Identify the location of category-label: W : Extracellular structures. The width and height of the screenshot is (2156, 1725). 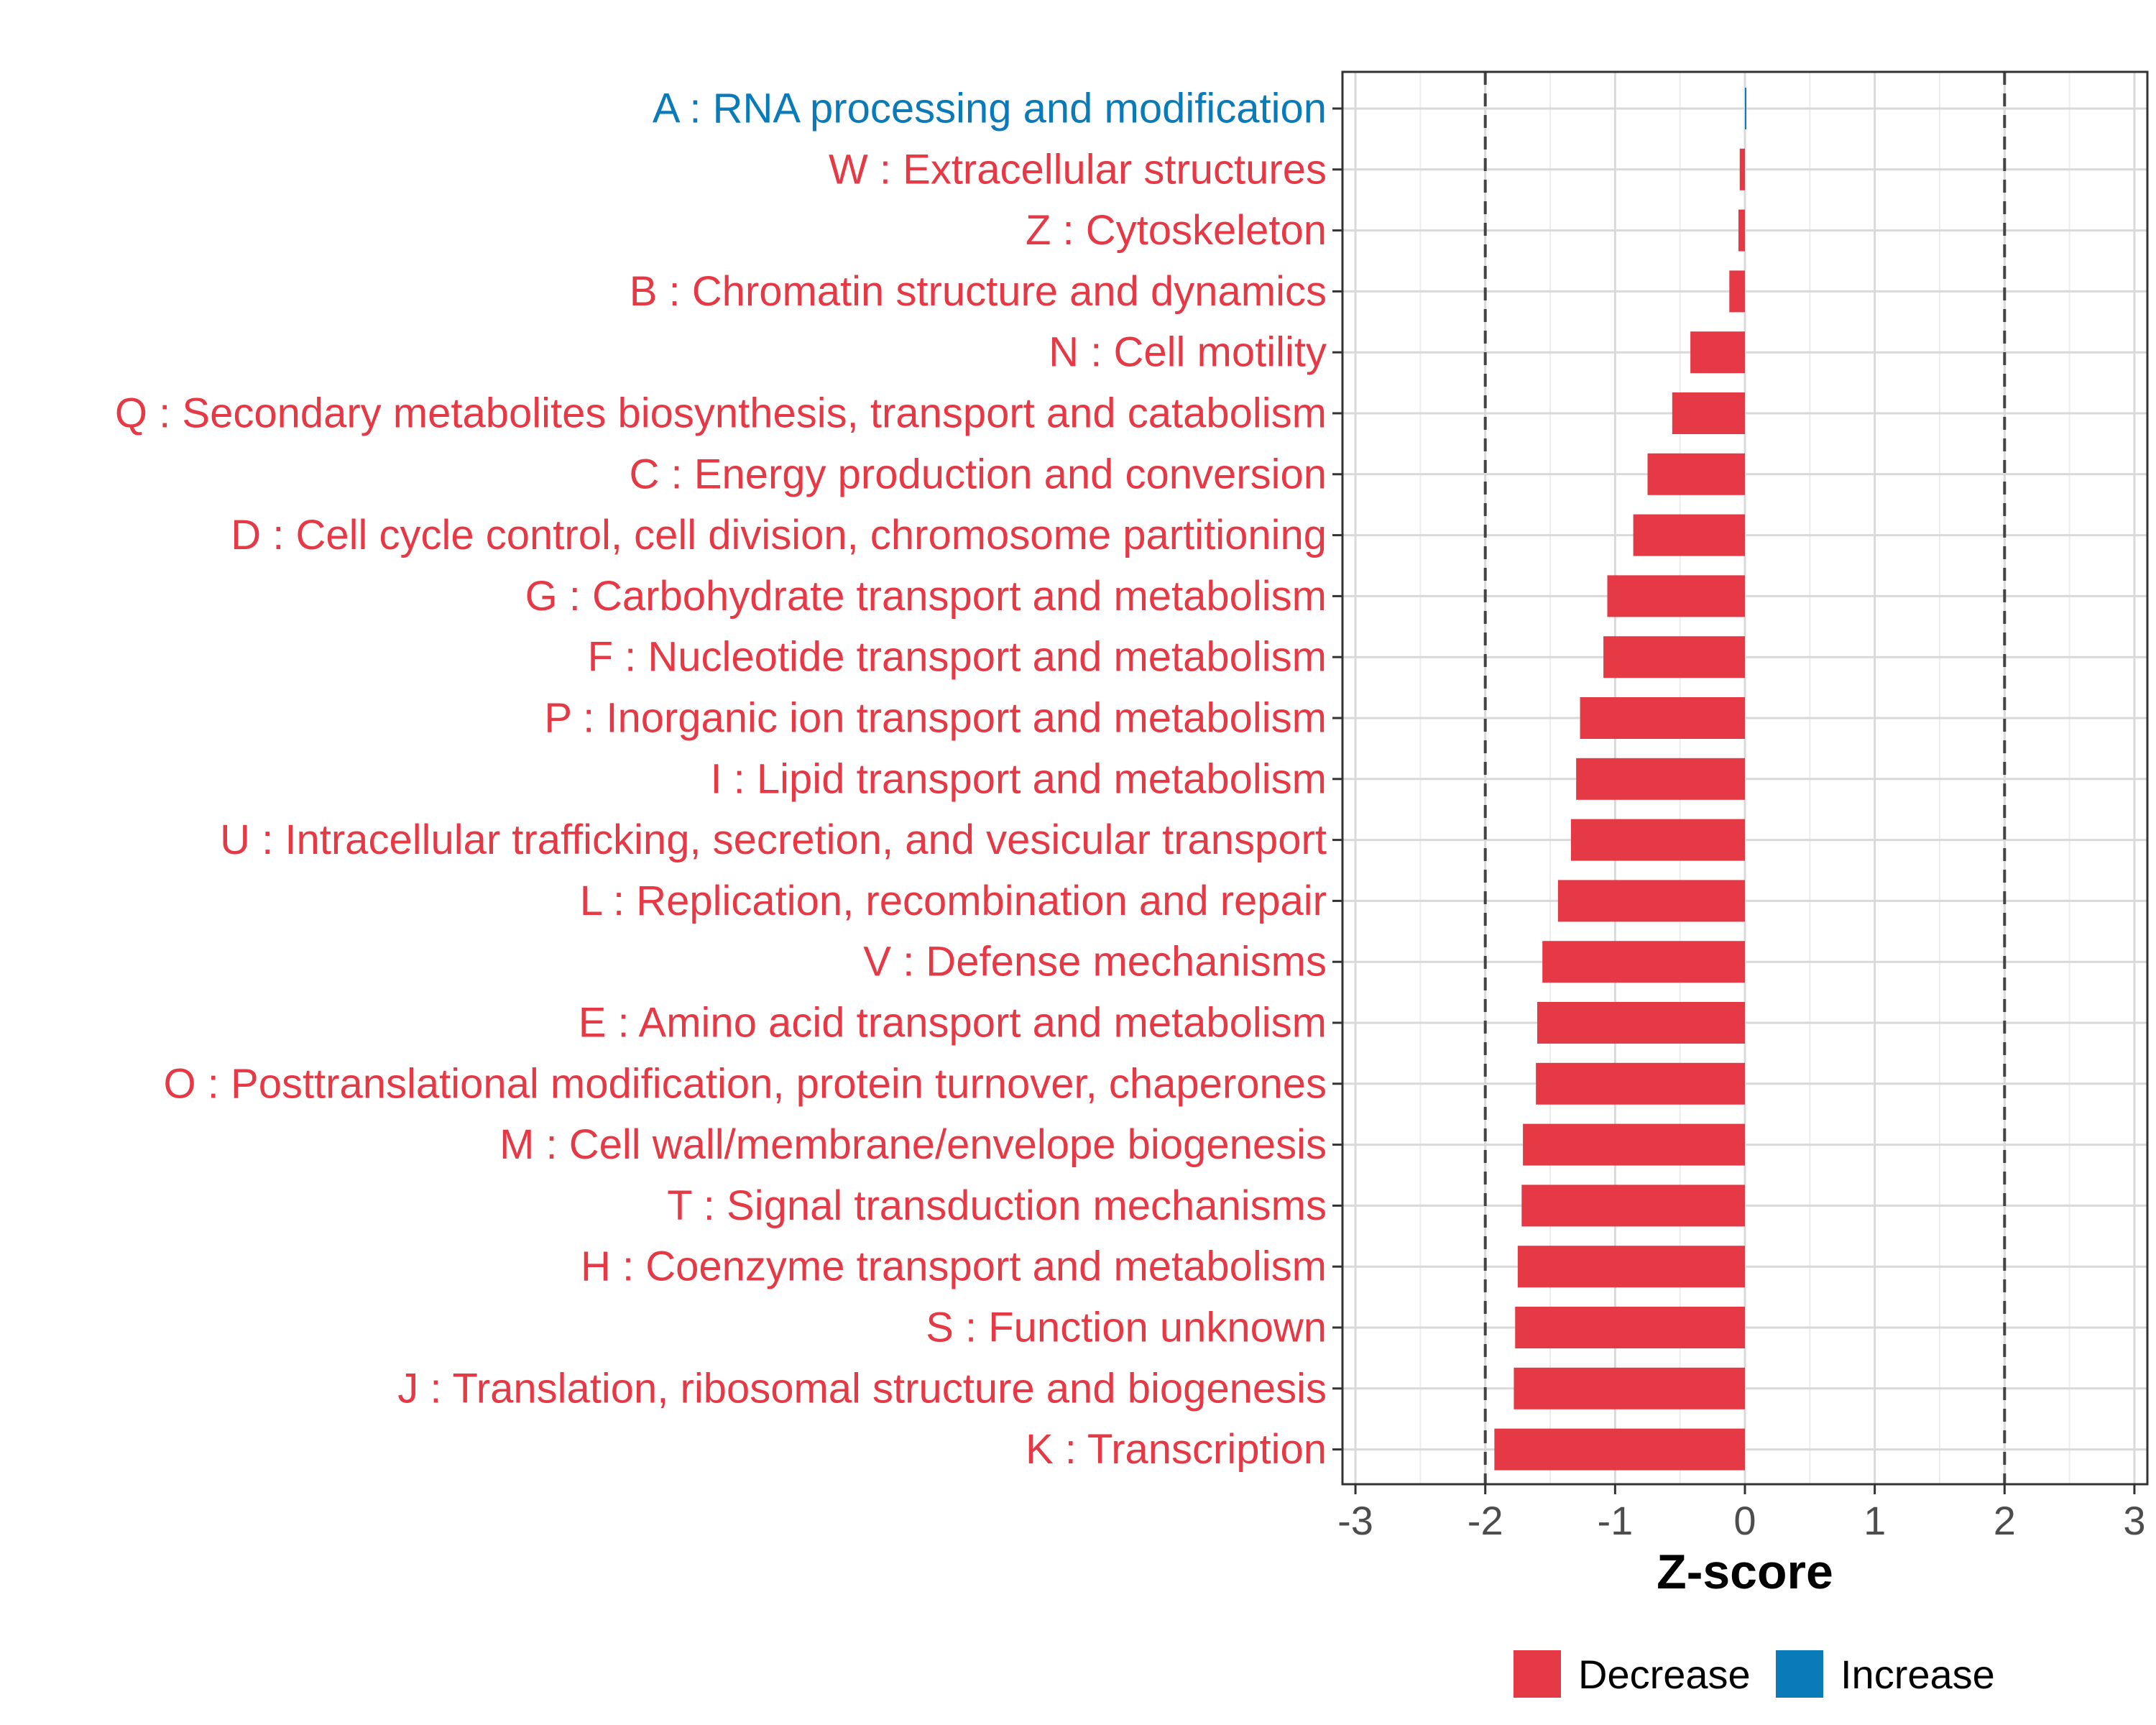
(1078, 169).